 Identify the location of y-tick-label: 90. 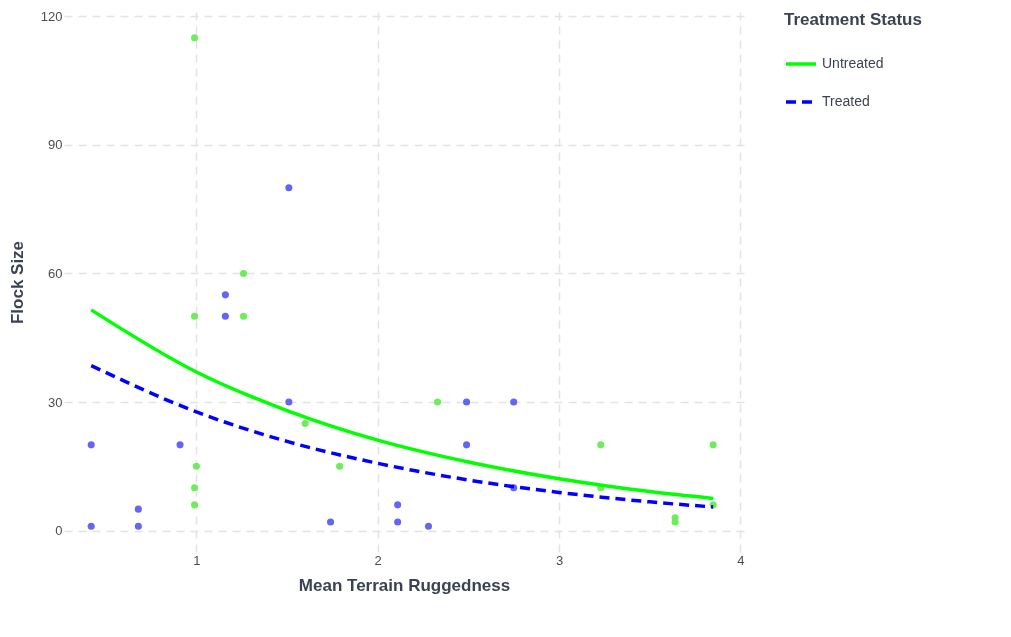
(55, 145).